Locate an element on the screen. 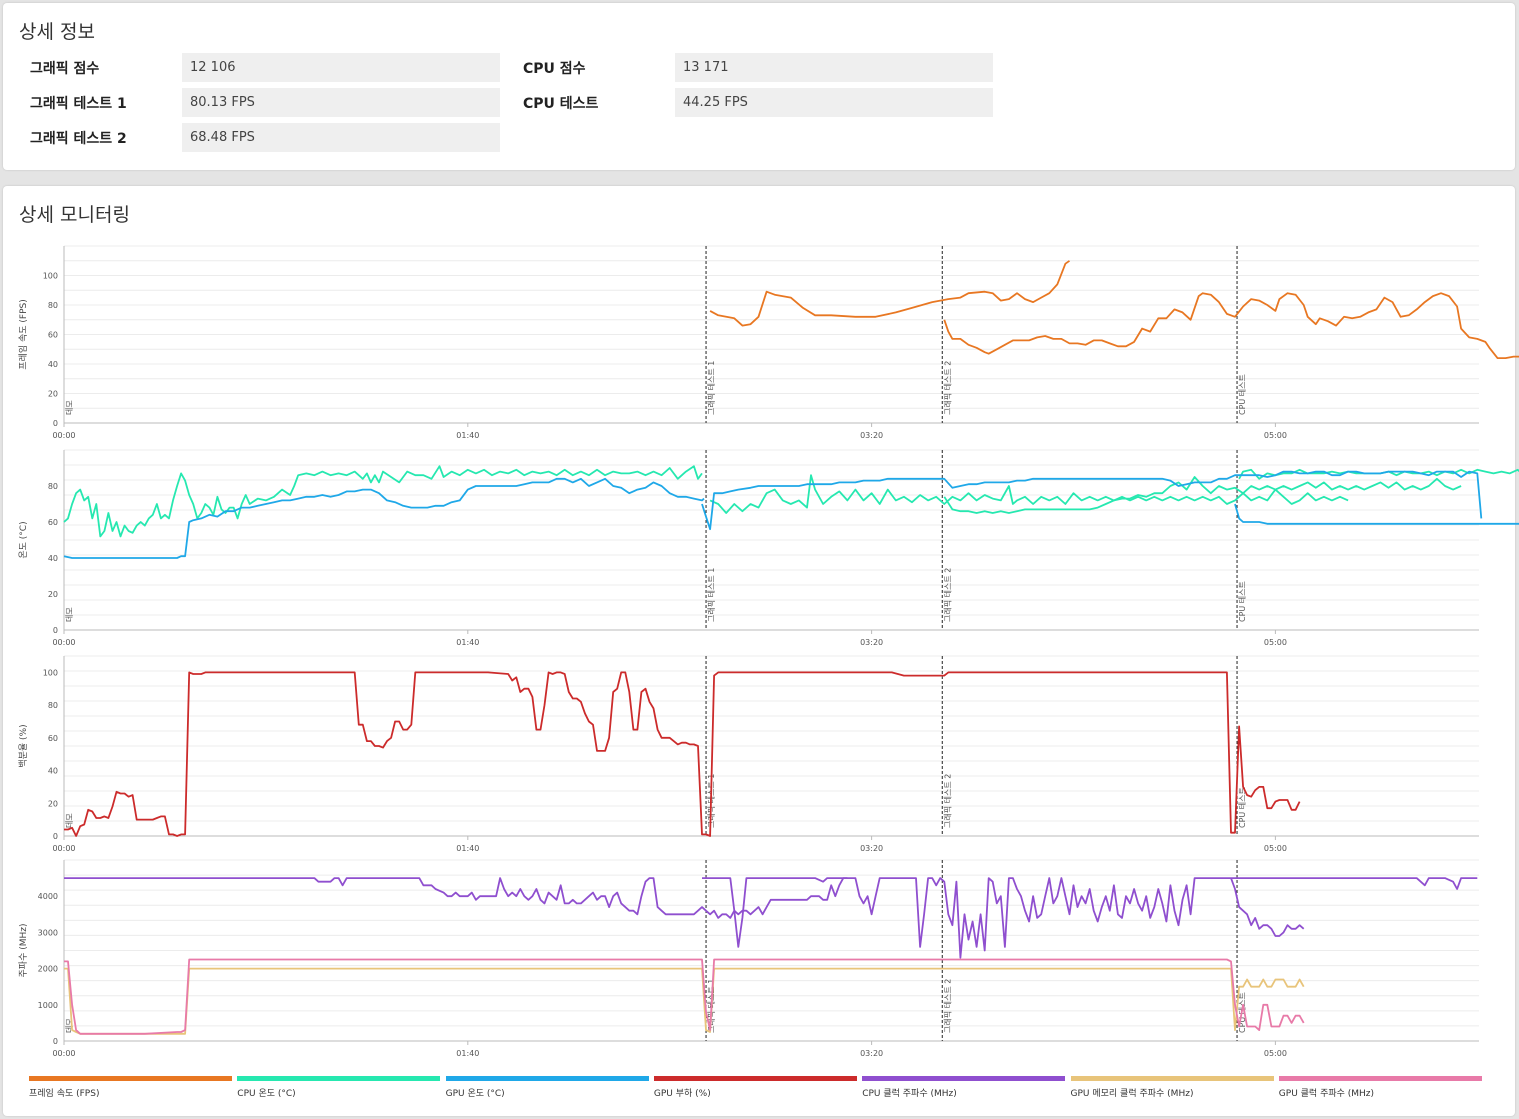 The height and width of the screenshot is (1119, 1519). graphics-test2-label: 그래픽 테스트 2 is located at coordinates (78, 139).